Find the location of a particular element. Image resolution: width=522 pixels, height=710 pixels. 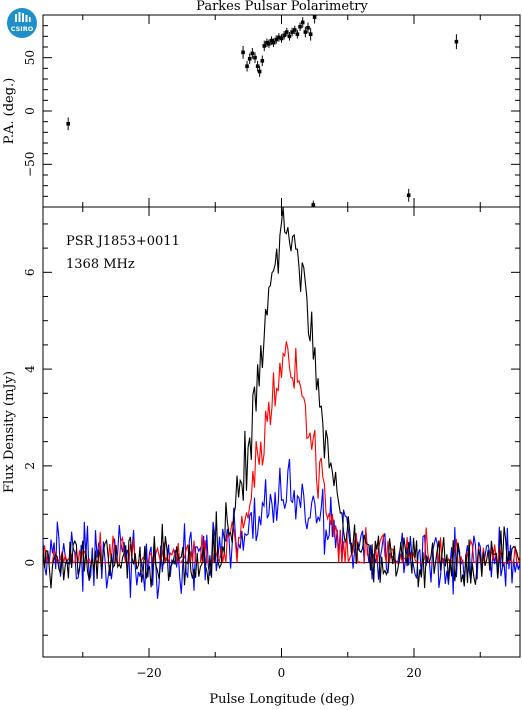

frequency-annotation: 1368 MHz is located at coordinates (100, 264).